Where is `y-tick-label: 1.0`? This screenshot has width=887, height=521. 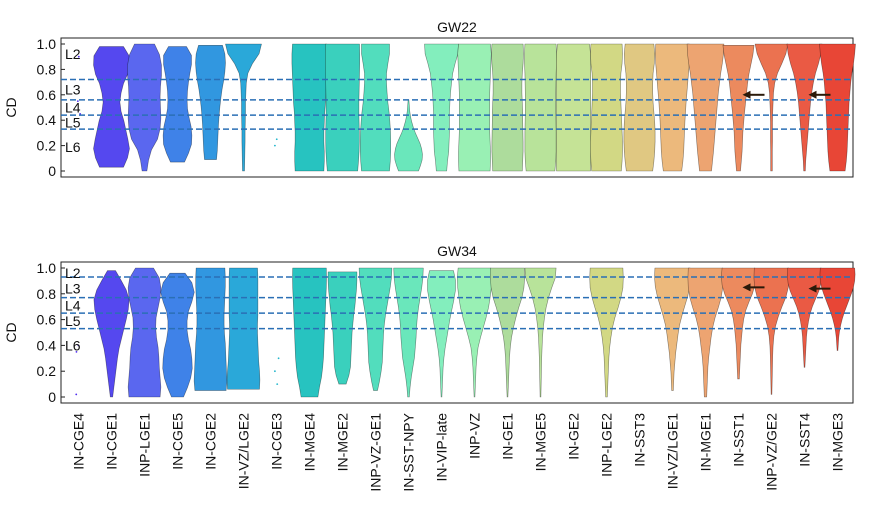
y-tick-label: 1.0 is located at coordinates (47, 44).